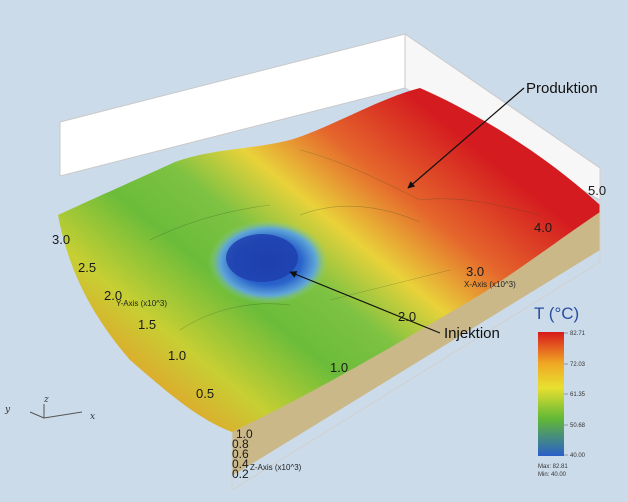 The width and height of the screenshot is (628, 502). I want to click on legend-tick-label: 72.03, so click(578, 365).